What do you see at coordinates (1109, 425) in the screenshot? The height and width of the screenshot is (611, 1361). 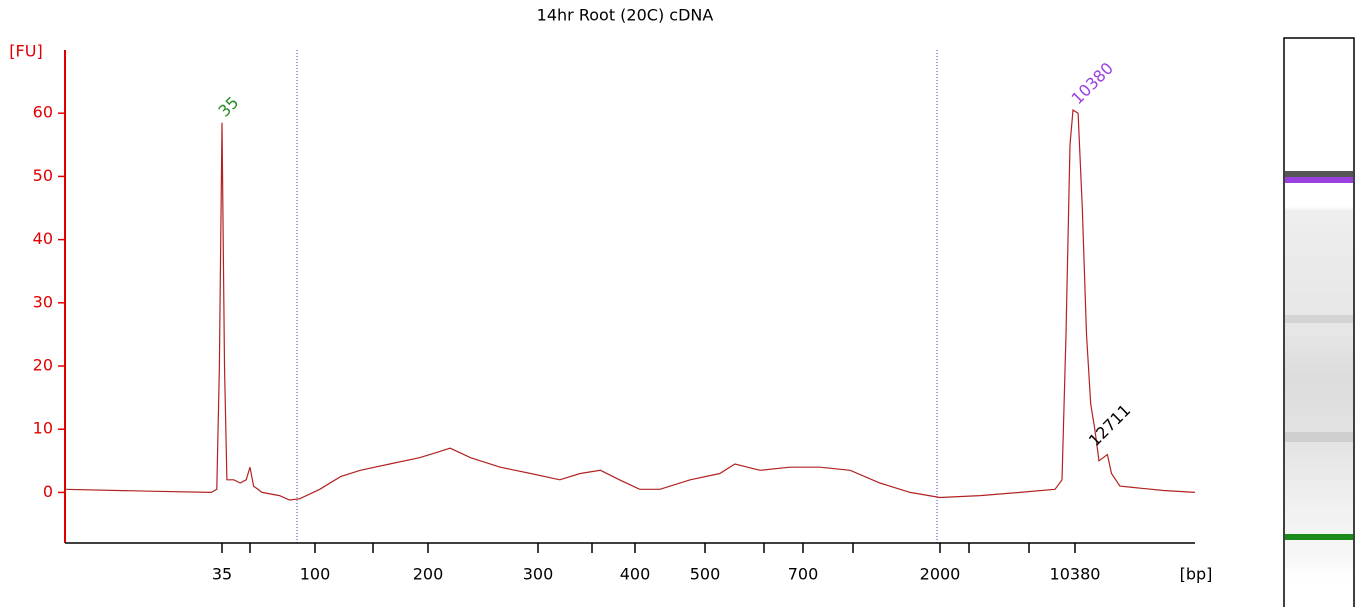 I see `peak-label: 12711` at bounding box center [1109, 425].